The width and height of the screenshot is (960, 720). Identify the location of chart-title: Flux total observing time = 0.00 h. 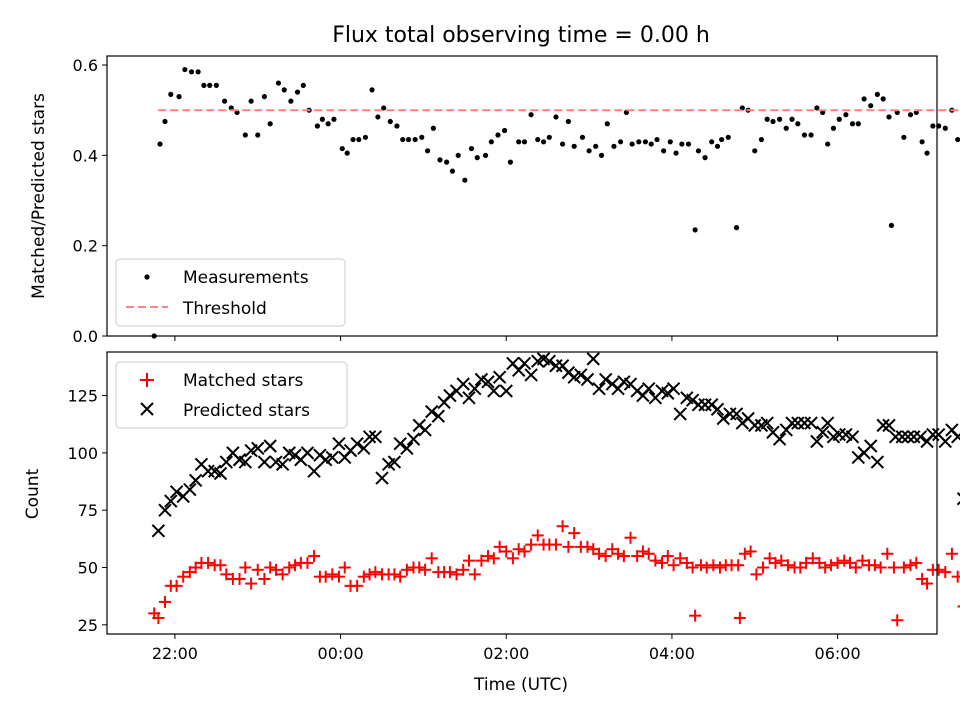
(521, 35).